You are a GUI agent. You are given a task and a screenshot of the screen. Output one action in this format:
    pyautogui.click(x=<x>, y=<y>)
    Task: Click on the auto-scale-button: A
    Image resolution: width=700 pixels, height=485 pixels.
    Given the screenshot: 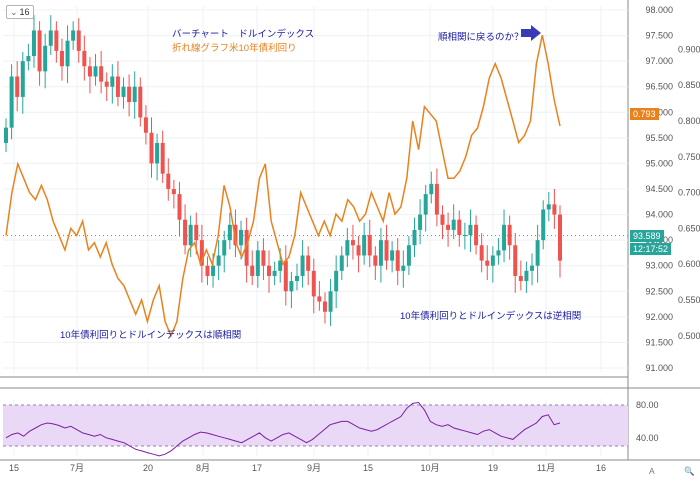 What is the action you would take?
    pyautogui.click(x=652, y=471)
    